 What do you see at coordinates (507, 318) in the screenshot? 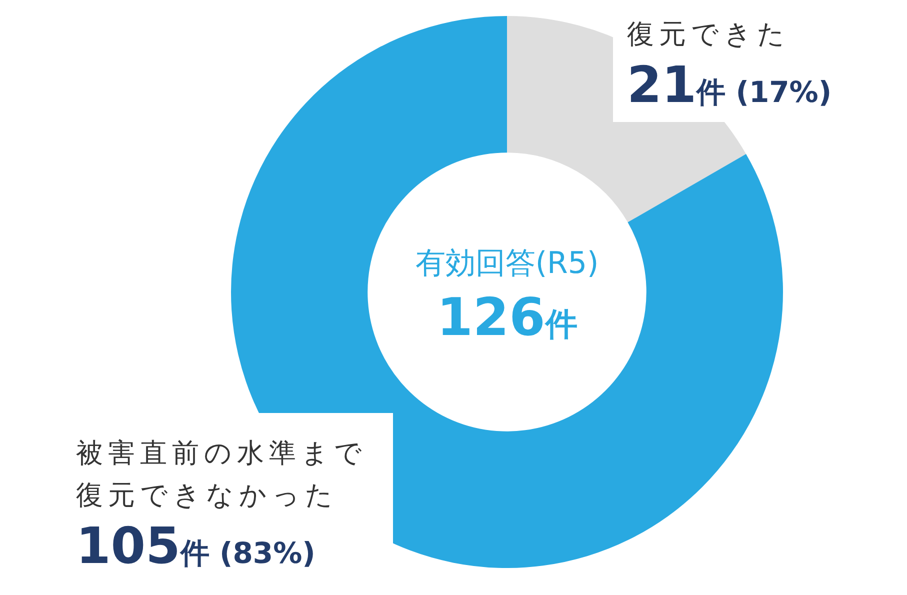
I see `text: 126件` at bounding box center [507, 318].